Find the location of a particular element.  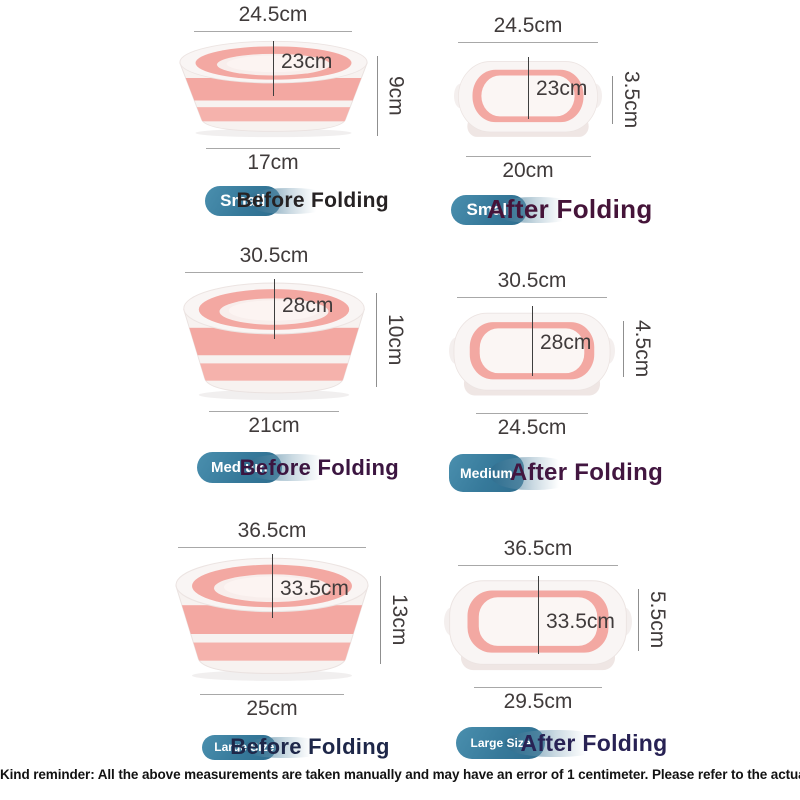

basin-area: 23cm 9cm is located at coordinates (292, 88).